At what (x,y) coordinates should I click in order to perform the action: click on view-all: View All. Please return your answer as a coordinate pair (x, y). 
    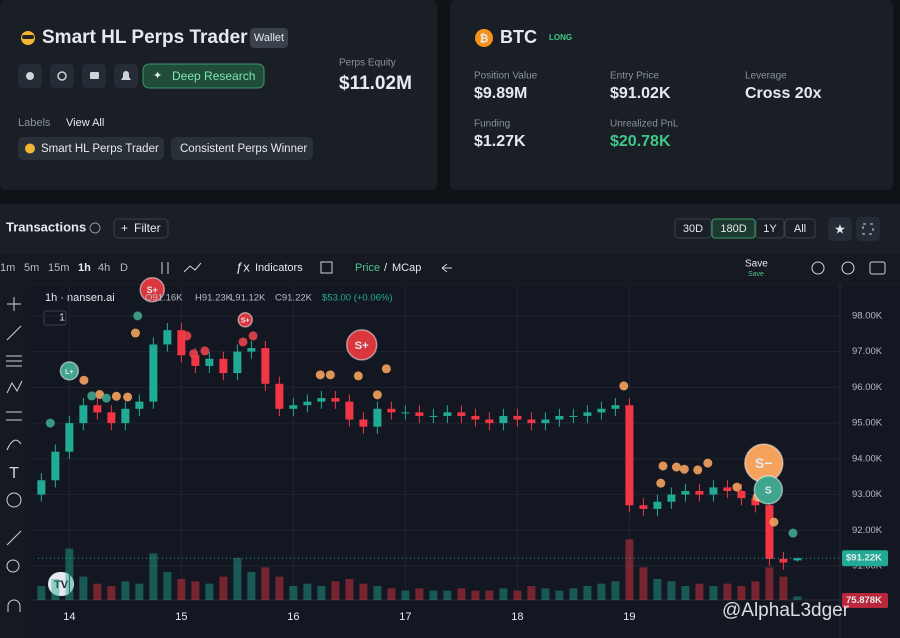
    Looking at the image, I should click on (85, 123).